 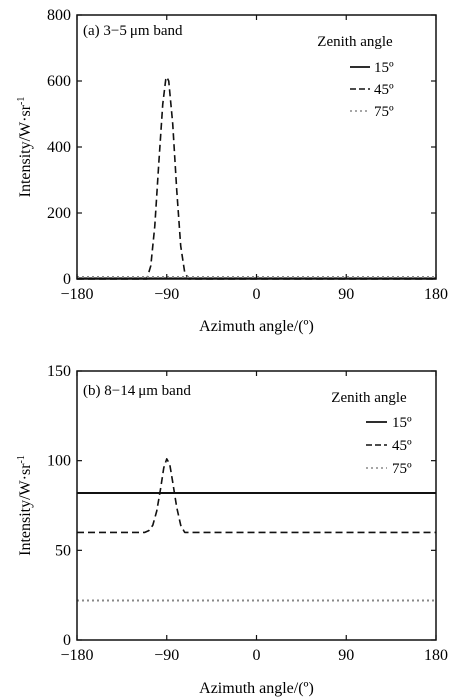 I want to click on panel-title: (b) 8−14 μm band, so click(x=137, y=391).